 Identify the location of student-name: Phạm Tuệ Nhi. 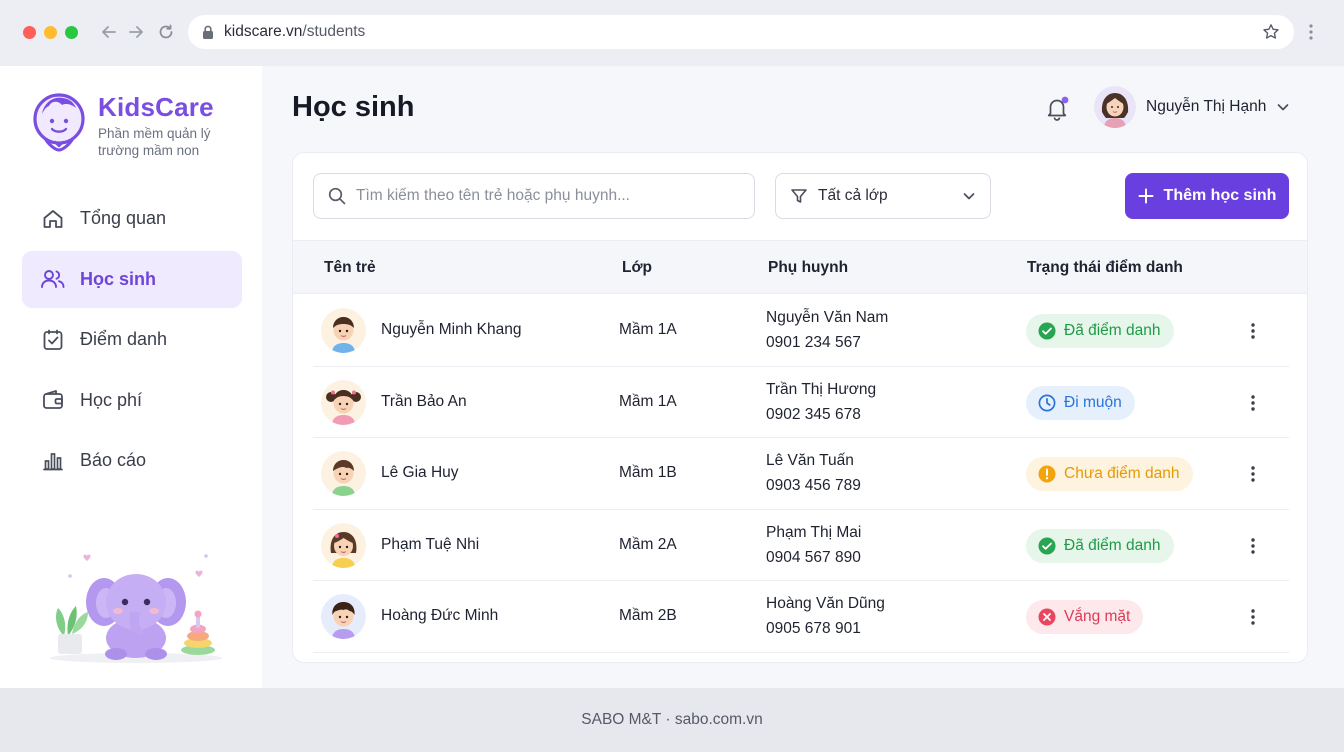
(430, 544).